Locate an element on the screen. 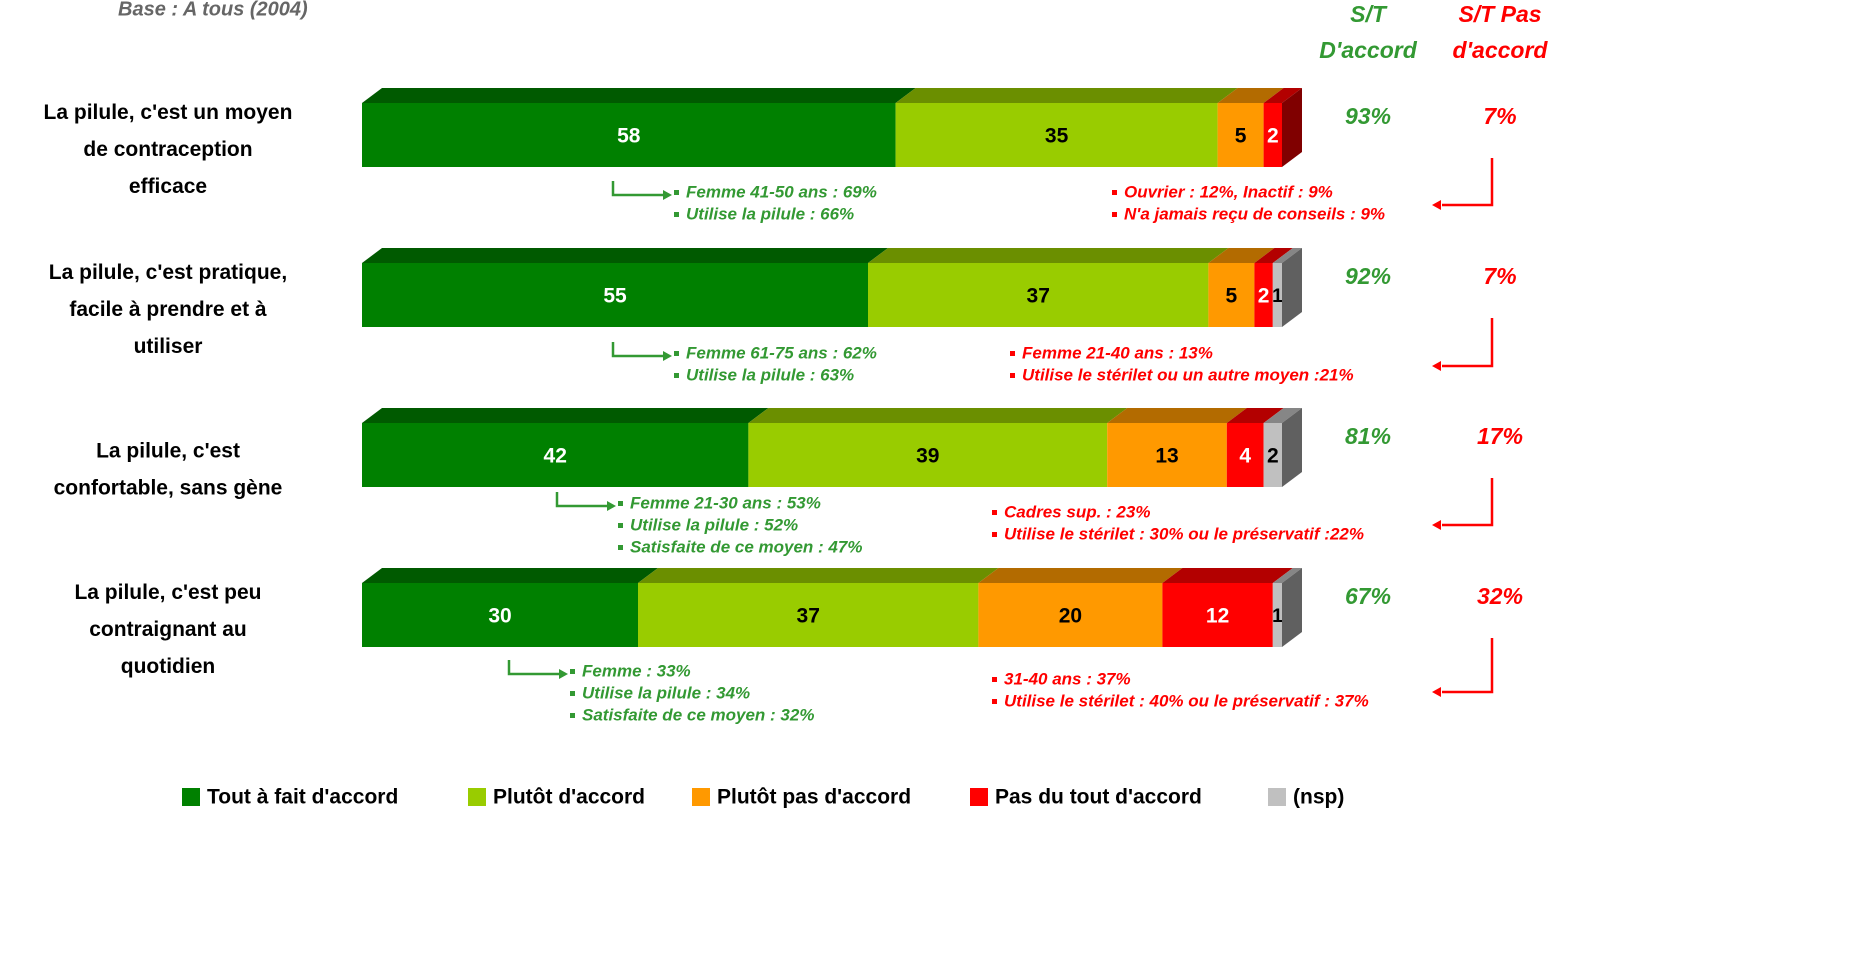 The image size is (1860, 962). category-label-line: de contraception is located at coordinates (167, 149).